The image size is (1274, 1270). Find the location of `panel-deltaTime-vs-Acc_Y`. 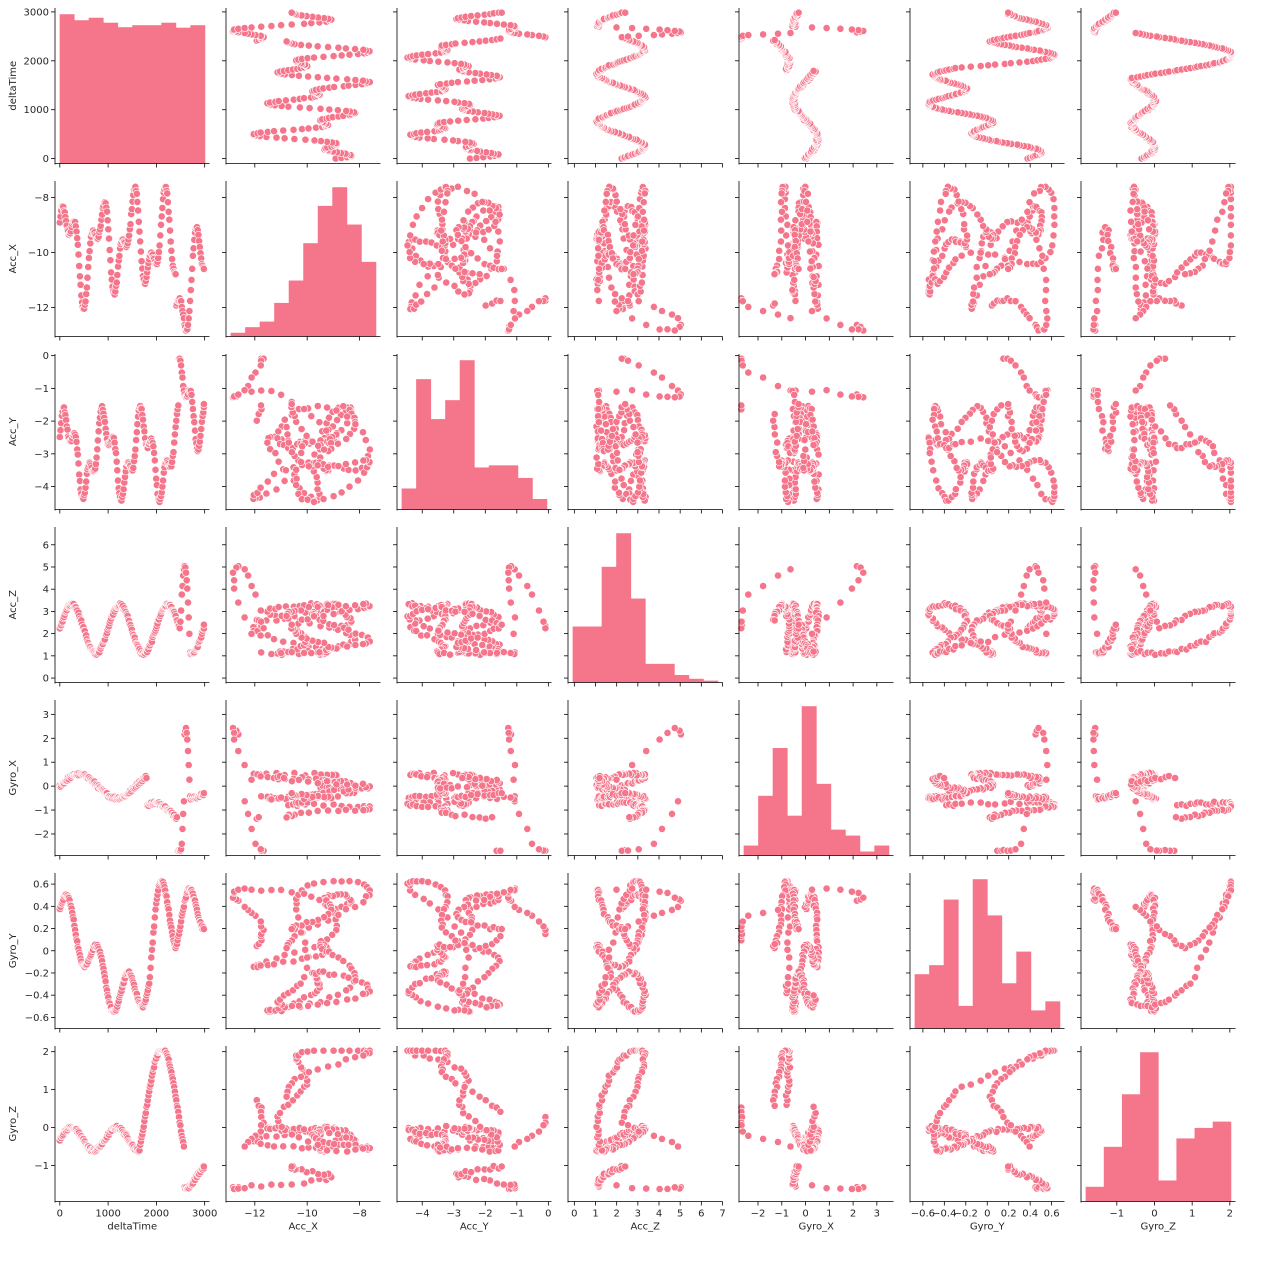

panel-deltaTime-vs-Acc_Y is located at coordinates (472, 88).